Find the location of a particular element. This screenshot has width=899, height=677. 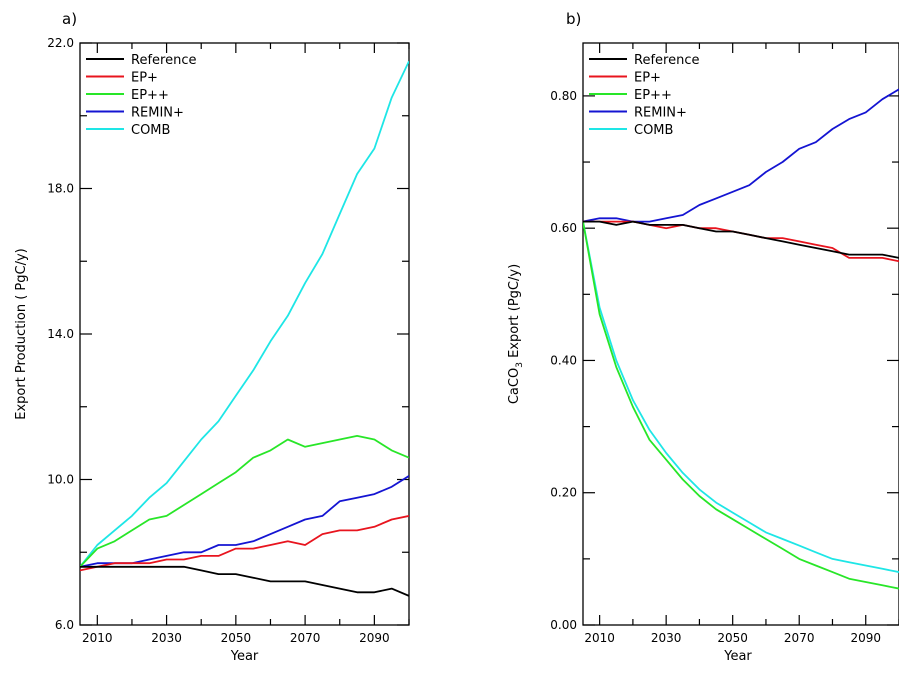

y-tick-label: 14.0 is located at coordinates (60, 334).